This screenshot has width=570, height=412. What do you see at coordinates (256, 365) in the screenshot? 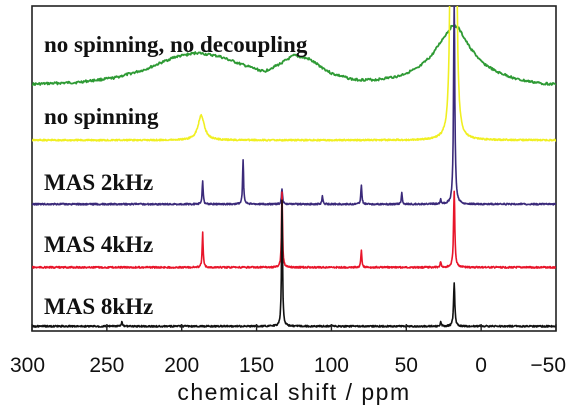
I see `x-tick-label: 150` at bounding box center [256, 365].